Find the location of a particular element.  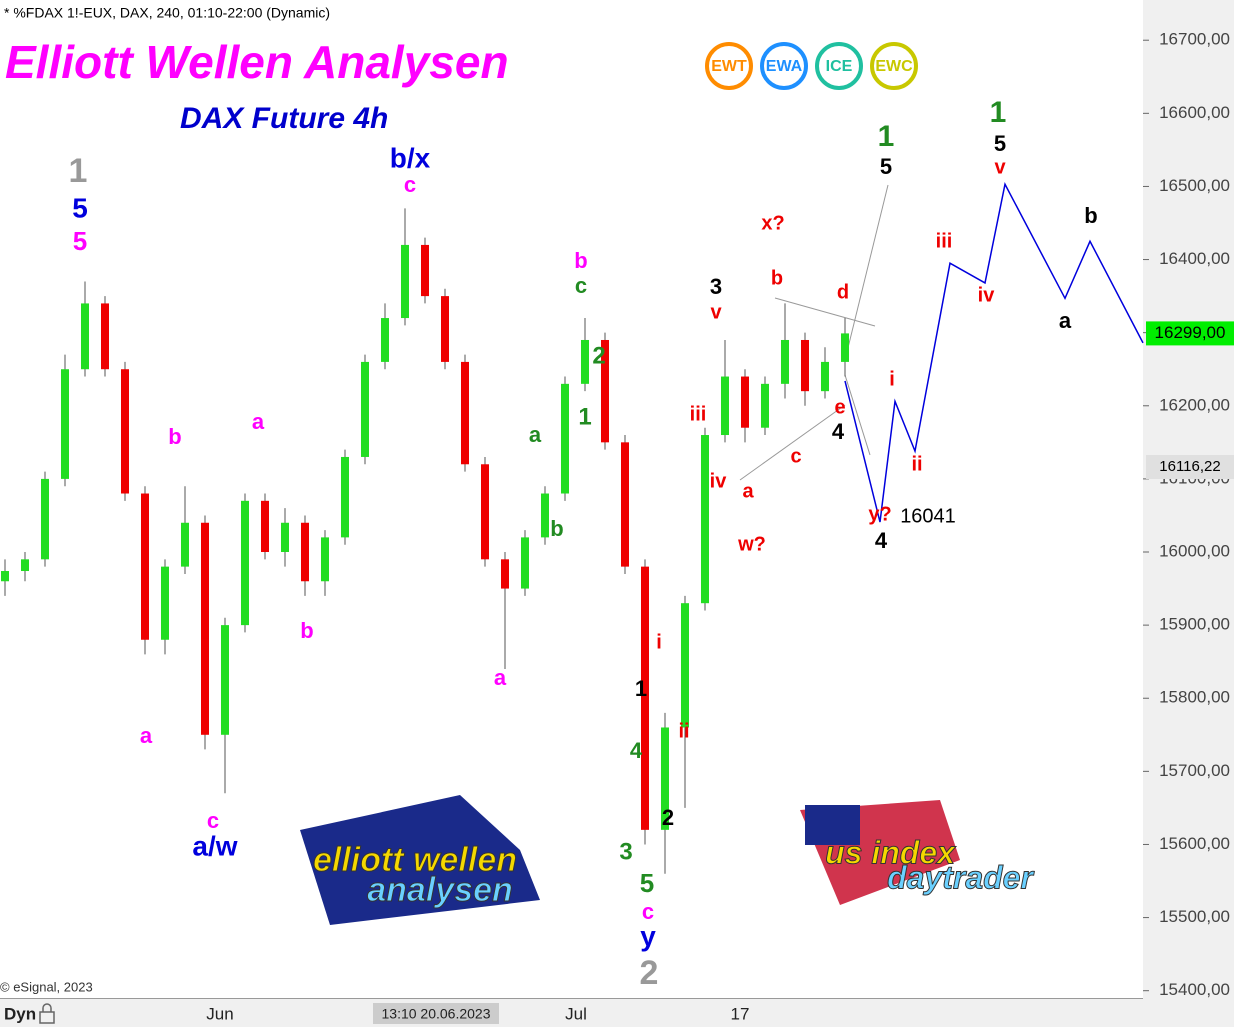

wave-label: a/w is located at coordinates (214, 845).